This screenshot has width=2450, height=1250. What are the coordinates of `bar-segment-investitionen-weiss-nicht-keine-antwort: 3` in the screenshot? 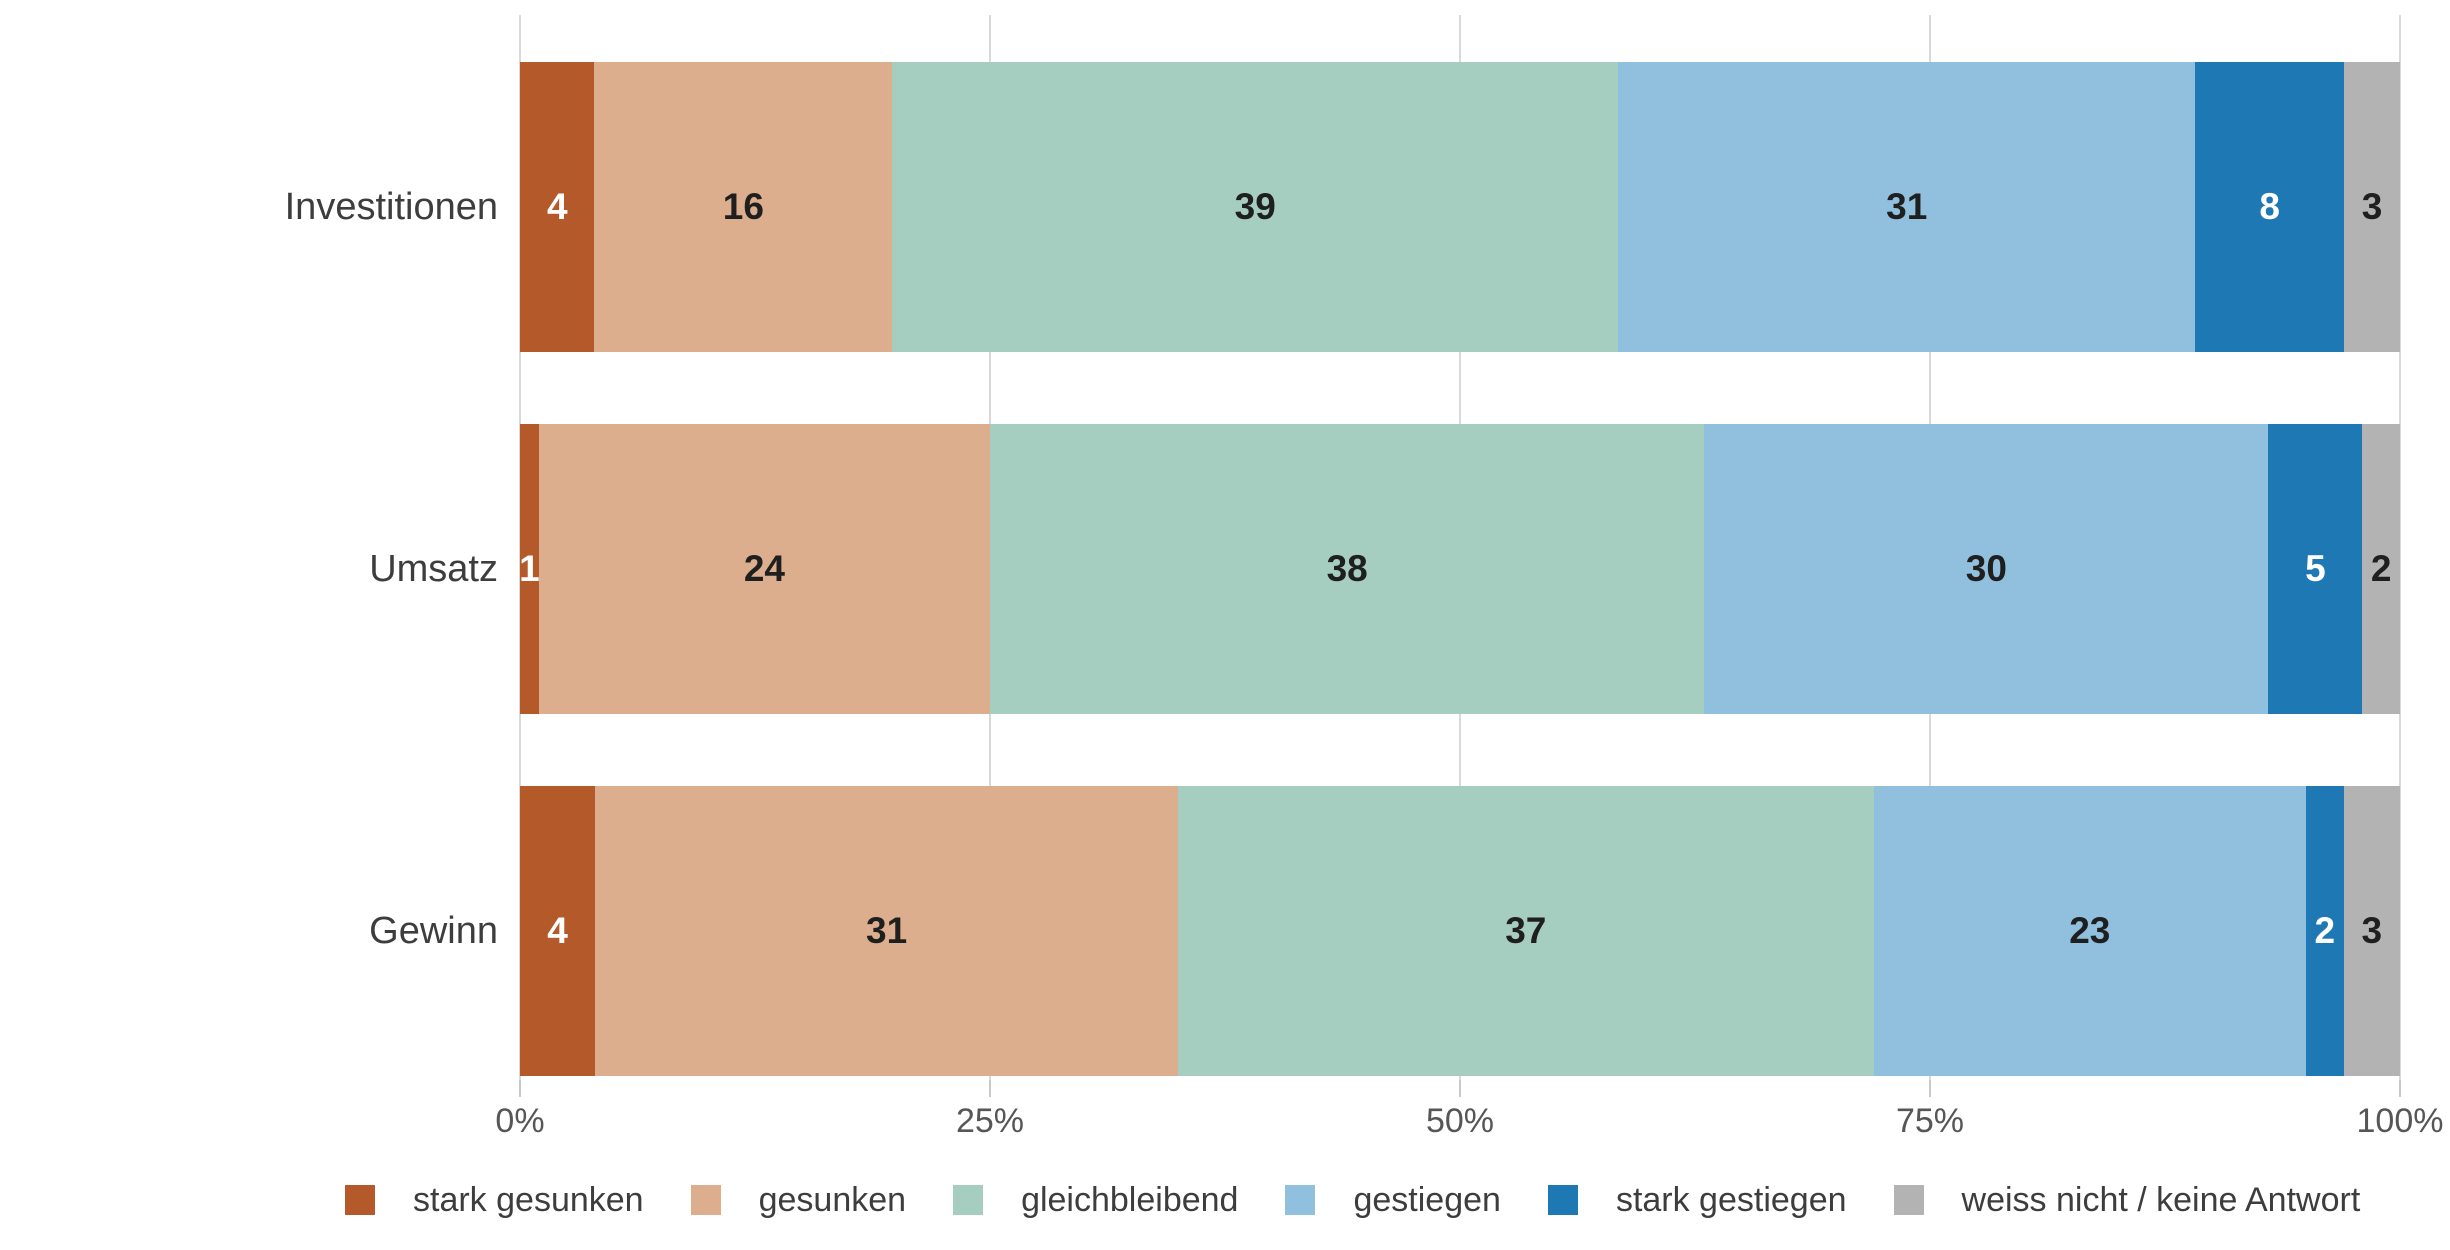 It's located at (2372, 207).